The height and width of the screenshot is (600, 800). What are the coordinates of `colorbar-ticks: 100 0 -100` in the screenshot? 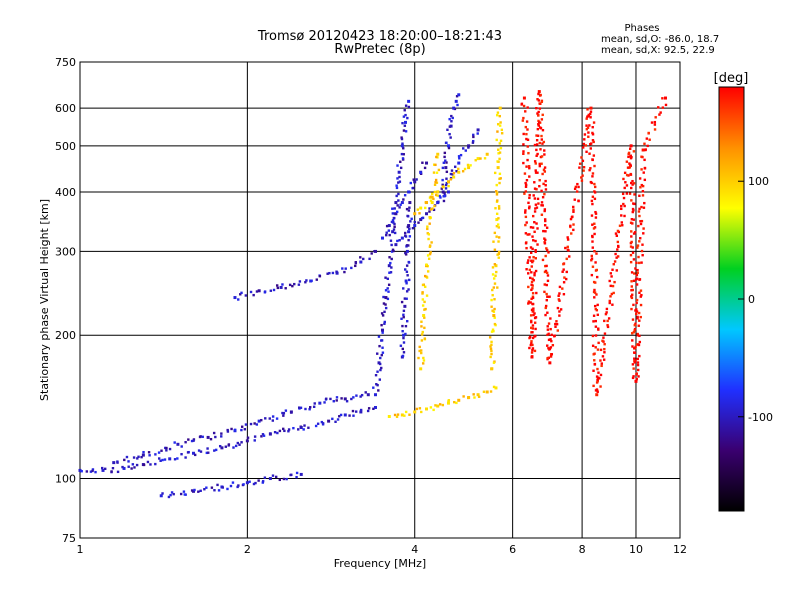 It's located at (755, 299).